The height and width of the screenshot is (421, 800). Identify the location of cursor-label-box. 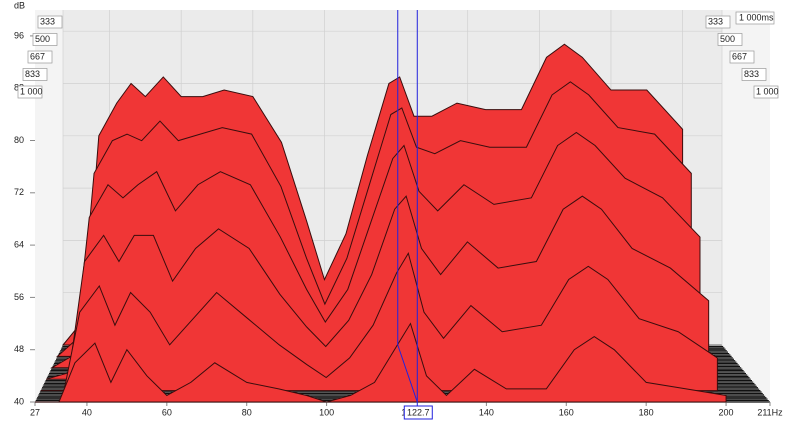
(418, 412).